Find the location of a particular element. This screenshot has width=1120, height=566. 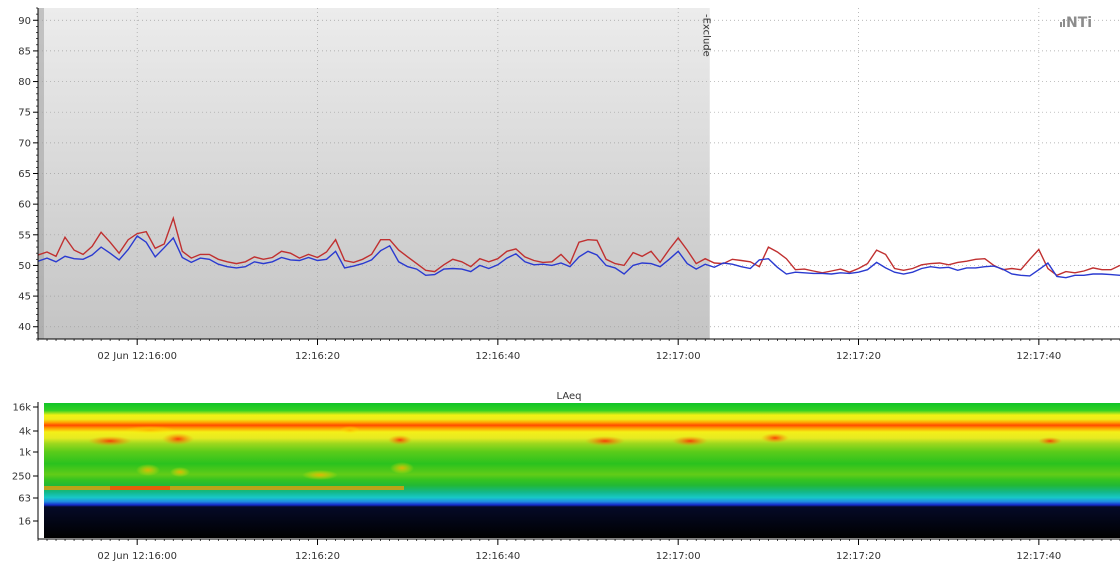

x-tick-label: 12:16:20 is located at coordinates (317, 356).